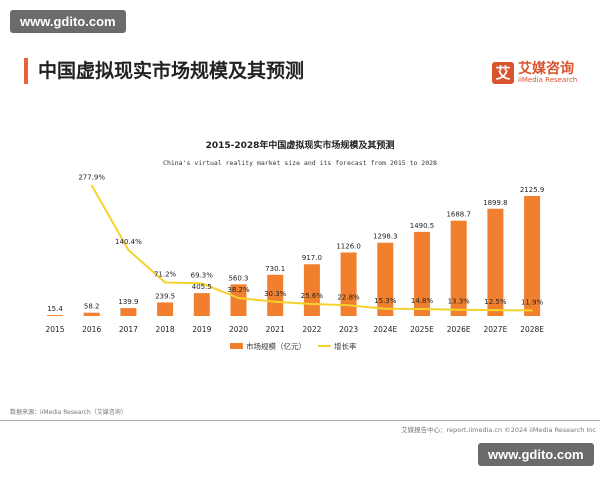 This screenshot has height=480, width=600. What do you see at coordinates (202, 275) in the screenshot?
I see `line-label: 69.3%` at bounding box center [202, 275].